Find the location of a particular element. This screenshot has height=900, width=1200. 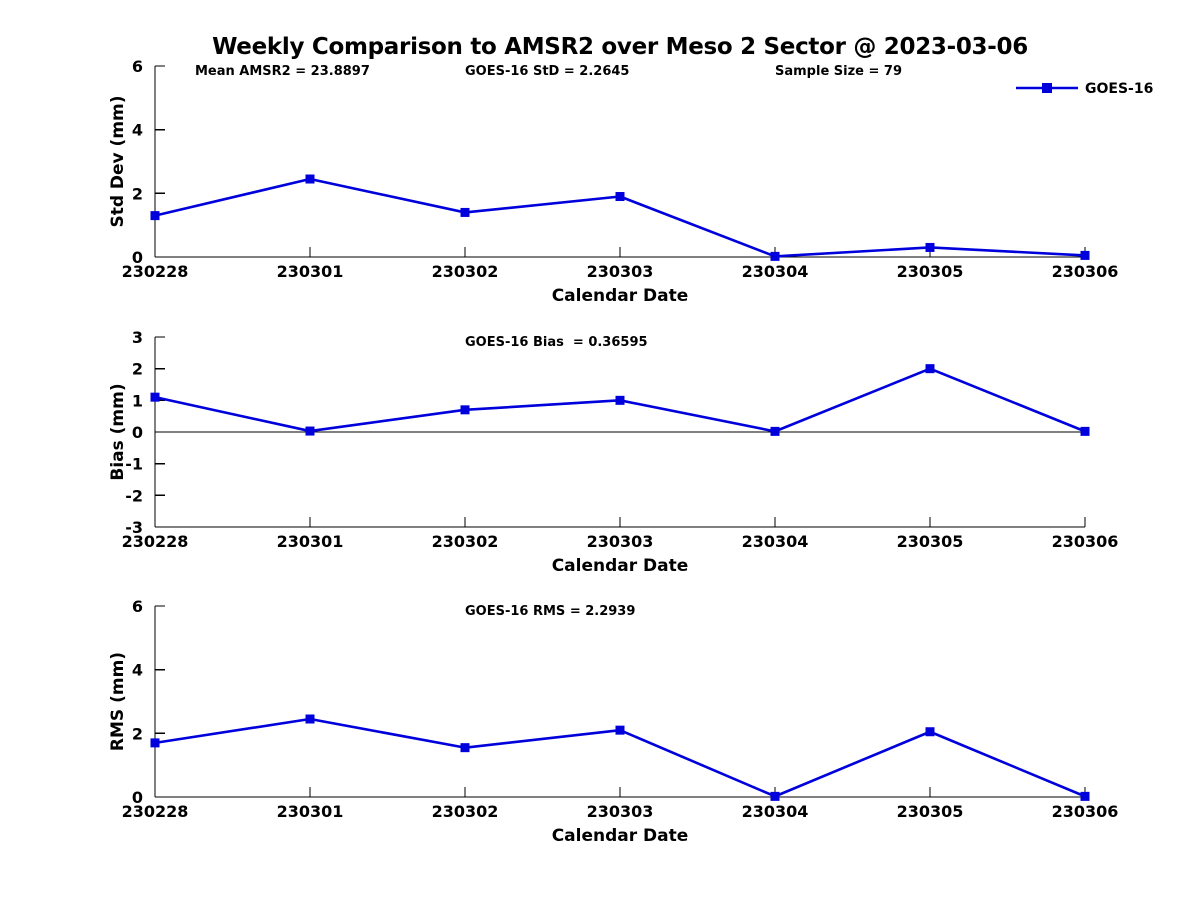

y-tick-label: 1 is located at coordinates (137, 400).